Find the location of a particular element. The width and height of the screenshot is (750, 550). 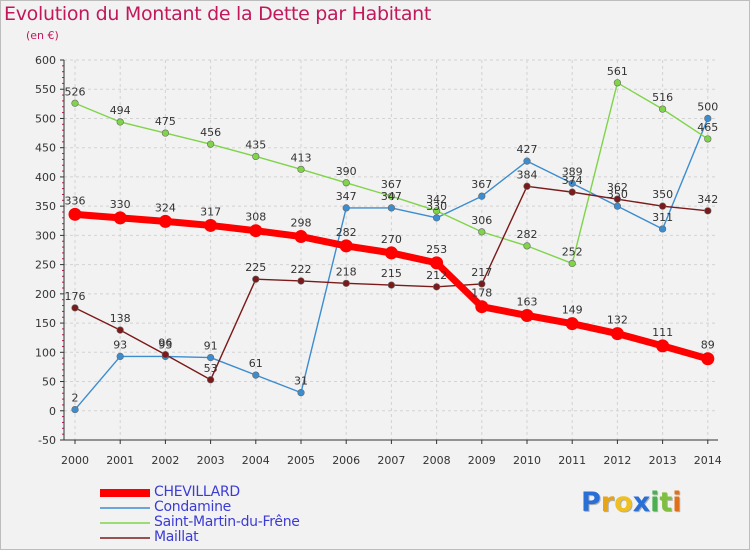

x-tick-label: 2002 is located at coordinates (165, 460).